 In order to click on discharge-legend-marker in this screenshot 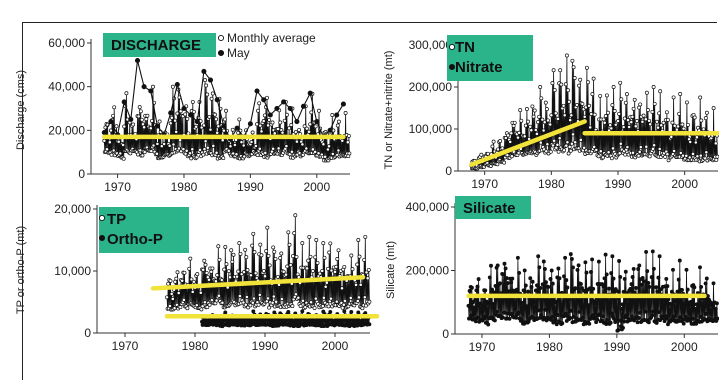, I will do `click(221, 53)`.